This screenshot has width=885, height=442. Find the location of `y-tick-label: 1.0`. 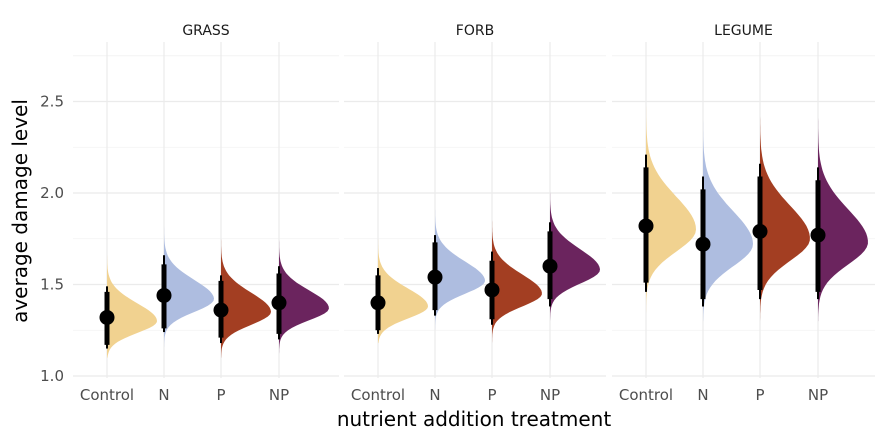

y-tick-label: 1.0 is located at coordinates (52, 376).